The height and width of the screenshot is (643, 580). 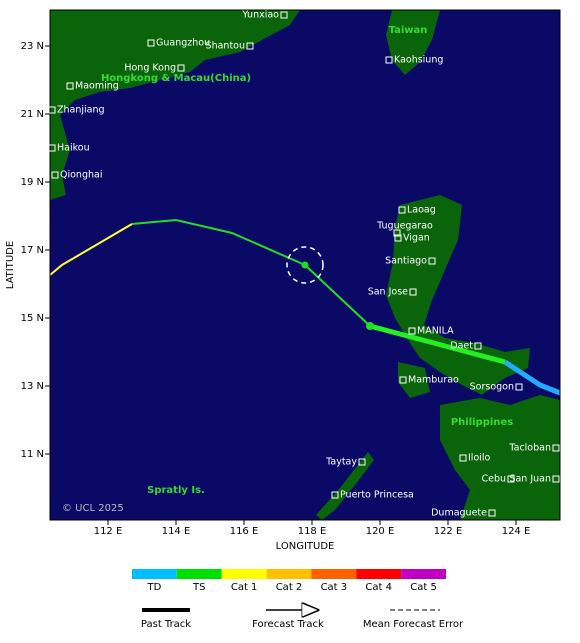 What do you see at coordinates (305, 546) in the screenshot?
I see `x-axis-label: LONGITUDE` at bounding box center [305, 546].